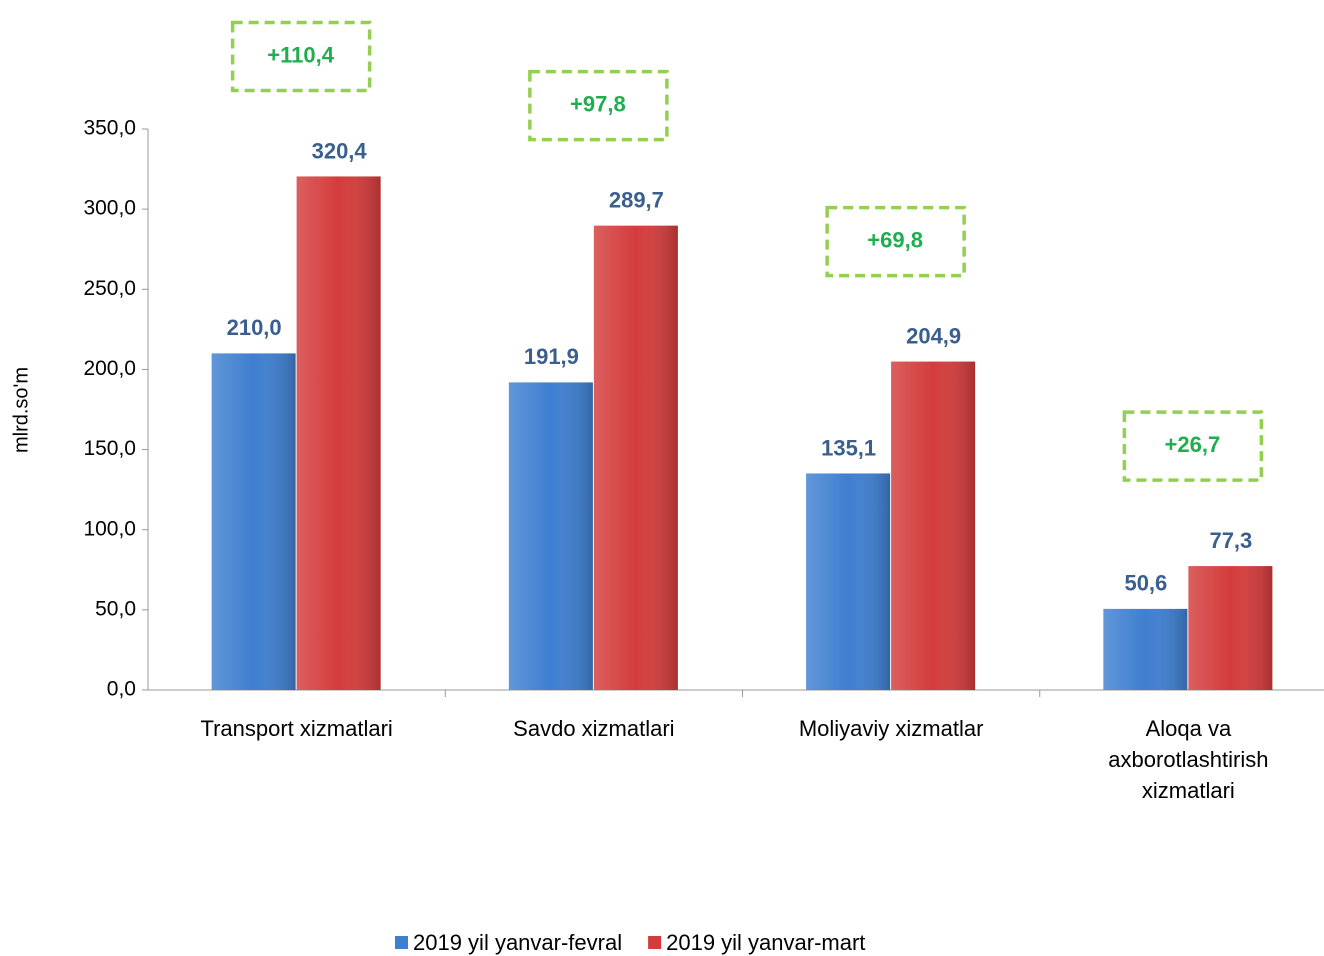  What do you see at coordinates (254, 327) in the screenshot?
I see `value-label: 210,0` at bounding box center [254, 327].